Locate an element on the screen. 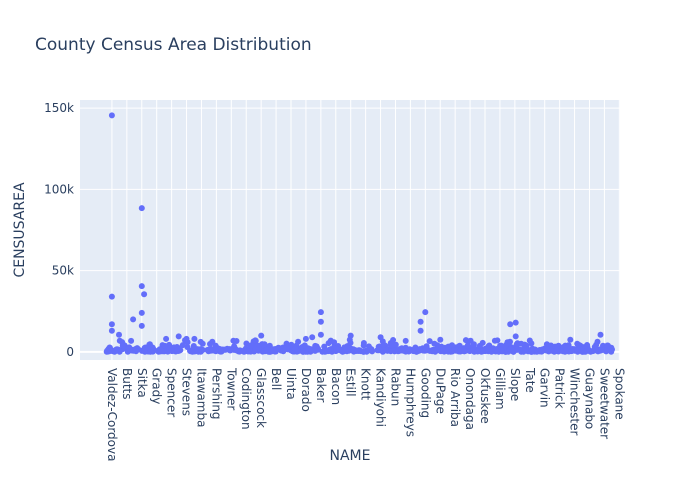 This screenshot has height=500, width=700. x-tick-label: Tate is located at coordinates (530, 380).